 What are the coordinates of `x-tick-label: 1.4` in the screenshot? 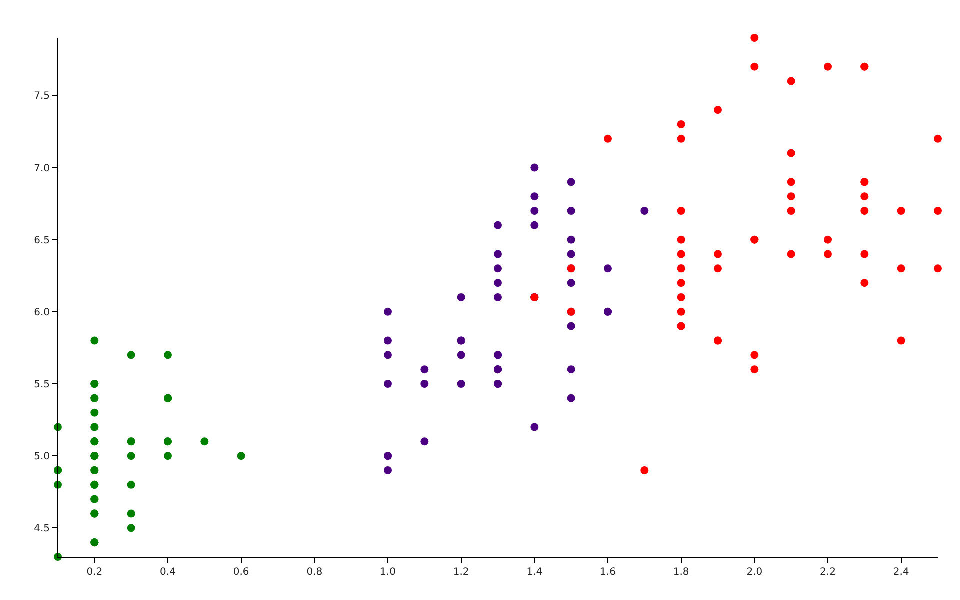 It's located at (534, 572).